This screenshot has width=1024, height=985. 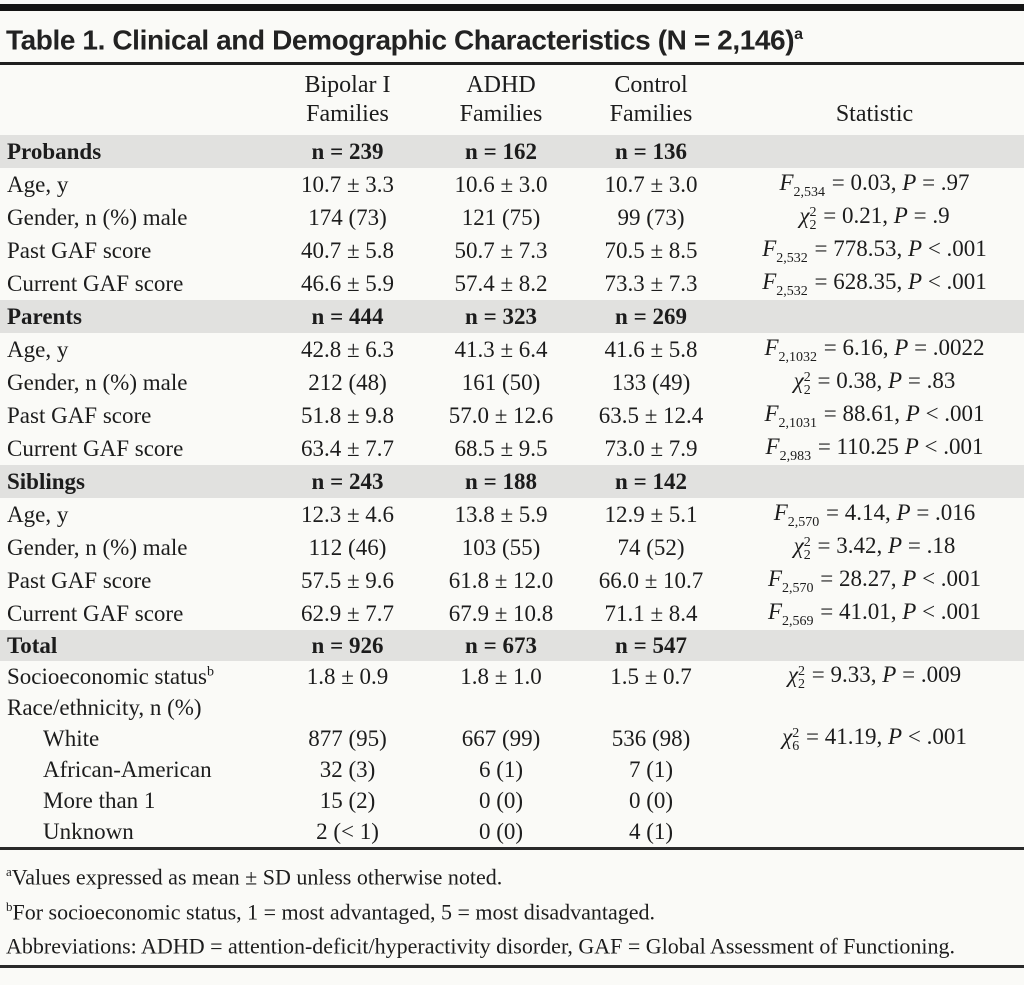 What do you see at coordinates (798, 424) in the screenshot?
I see `stat-subscript: 2,1031` at bounding box center [798, 424].